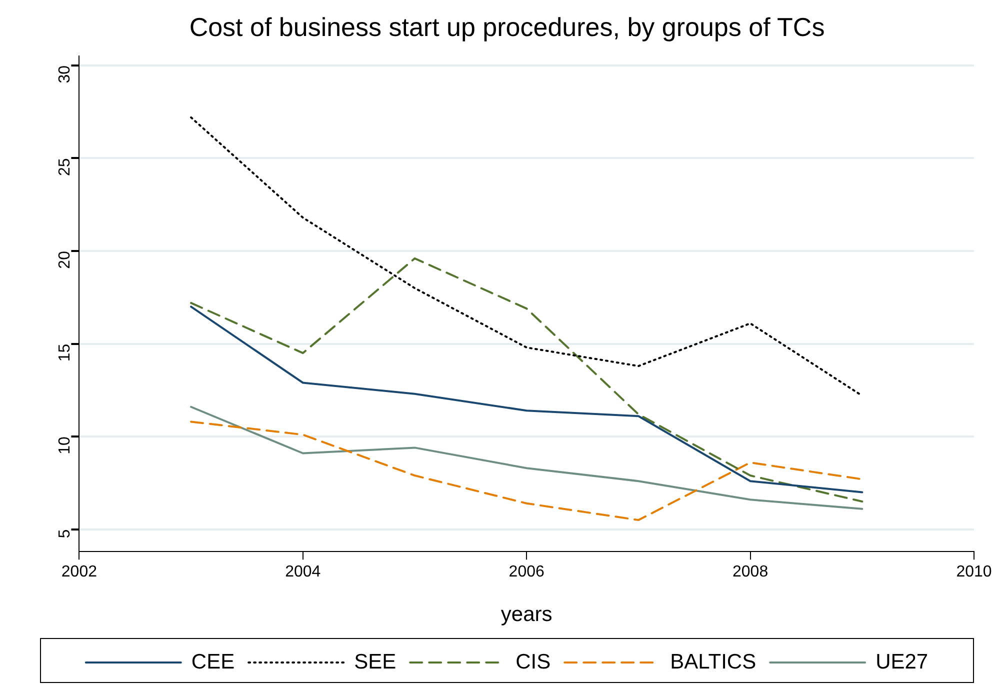 This screenshot has width=999, height=693. I want to click on y-tick-label: 20, so click(65, 259).